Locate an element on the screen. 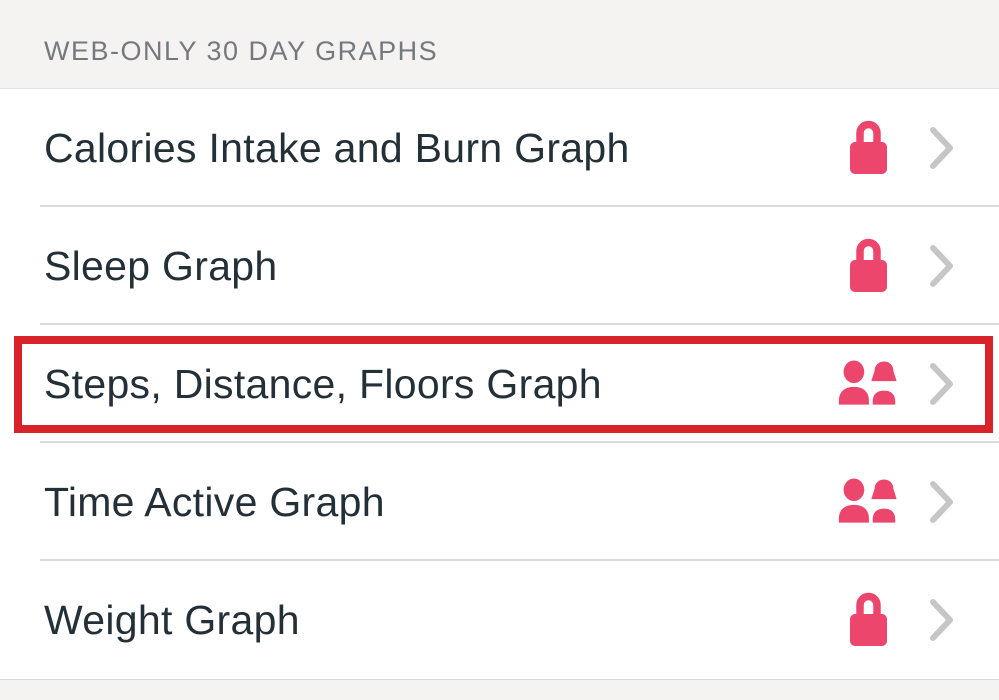 The width and height of the screenshot is (999, 700). section-gap is located at coordinates (499, 689).